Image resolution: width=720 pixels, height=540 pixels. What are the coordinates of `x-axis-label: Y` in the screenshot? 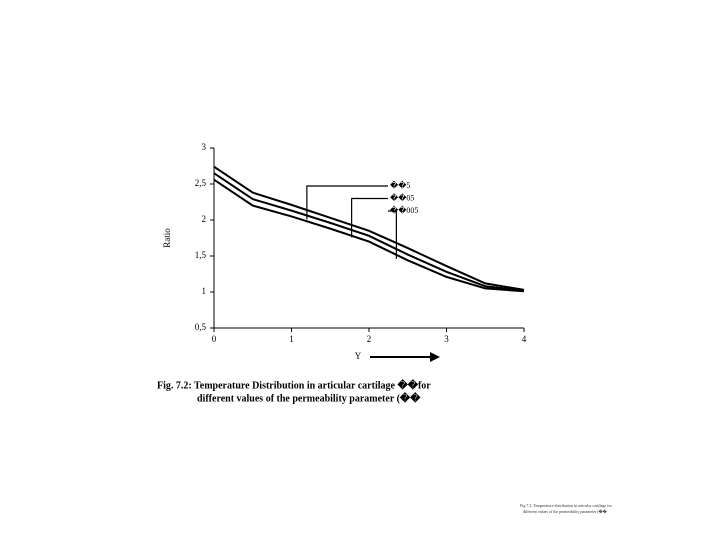 It's located at (358, 356).